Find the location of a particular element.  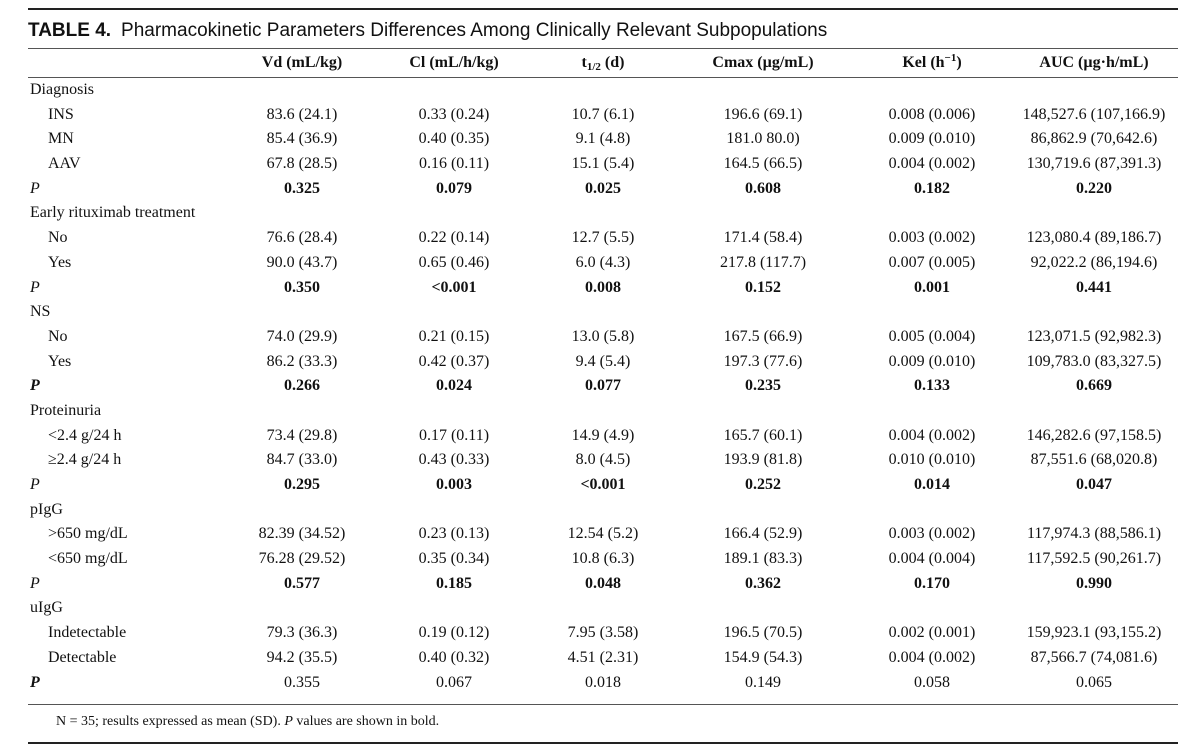

row-label: >650 mg/dL is located at coordinates (88, 534).